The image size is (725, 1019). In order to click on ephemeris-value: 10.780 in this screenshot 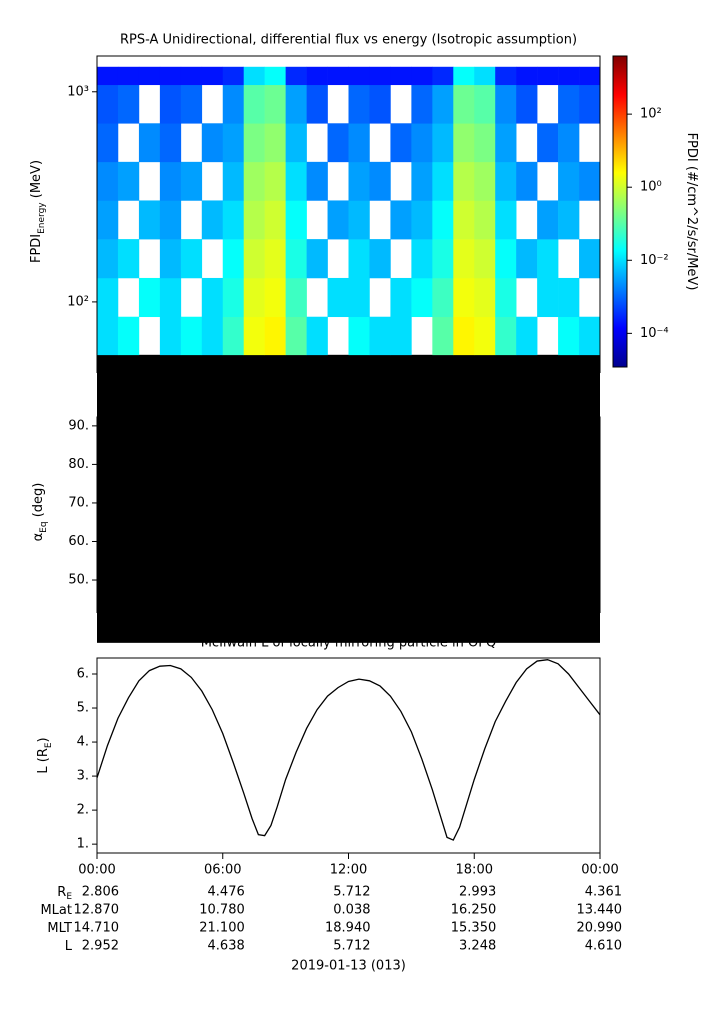, I will do `click(222, 910)`.